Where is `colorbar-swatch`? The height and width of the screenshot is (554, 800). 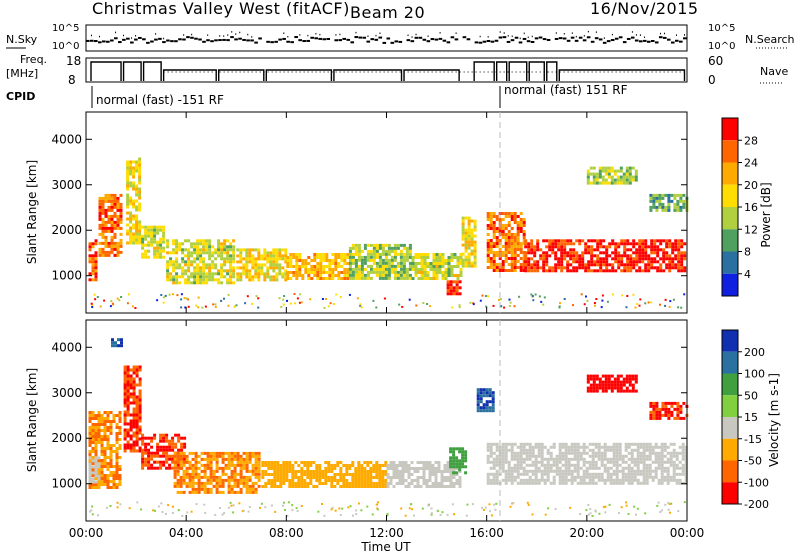
colorbar-swatch is located at coordinates (730, 384).